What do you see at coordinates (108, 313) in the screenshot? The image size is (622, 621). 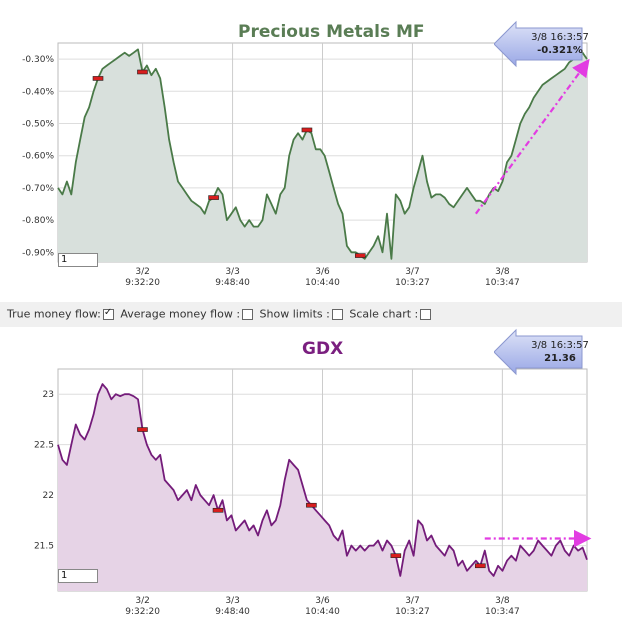 I see `true-money-flow-checkbox` at bounding box center [108, 313].